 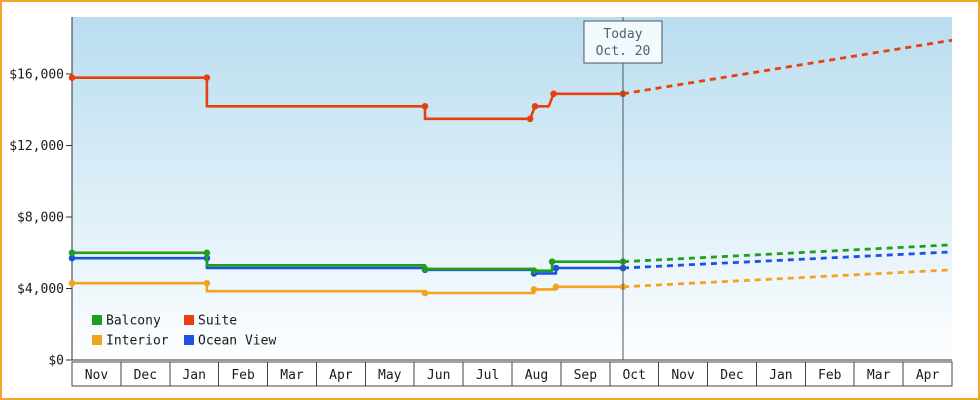 What do you see at coordinates (237, 341) in the screenshot?
I see `legend-label: Ocean View` at bounding box center [237, 341].